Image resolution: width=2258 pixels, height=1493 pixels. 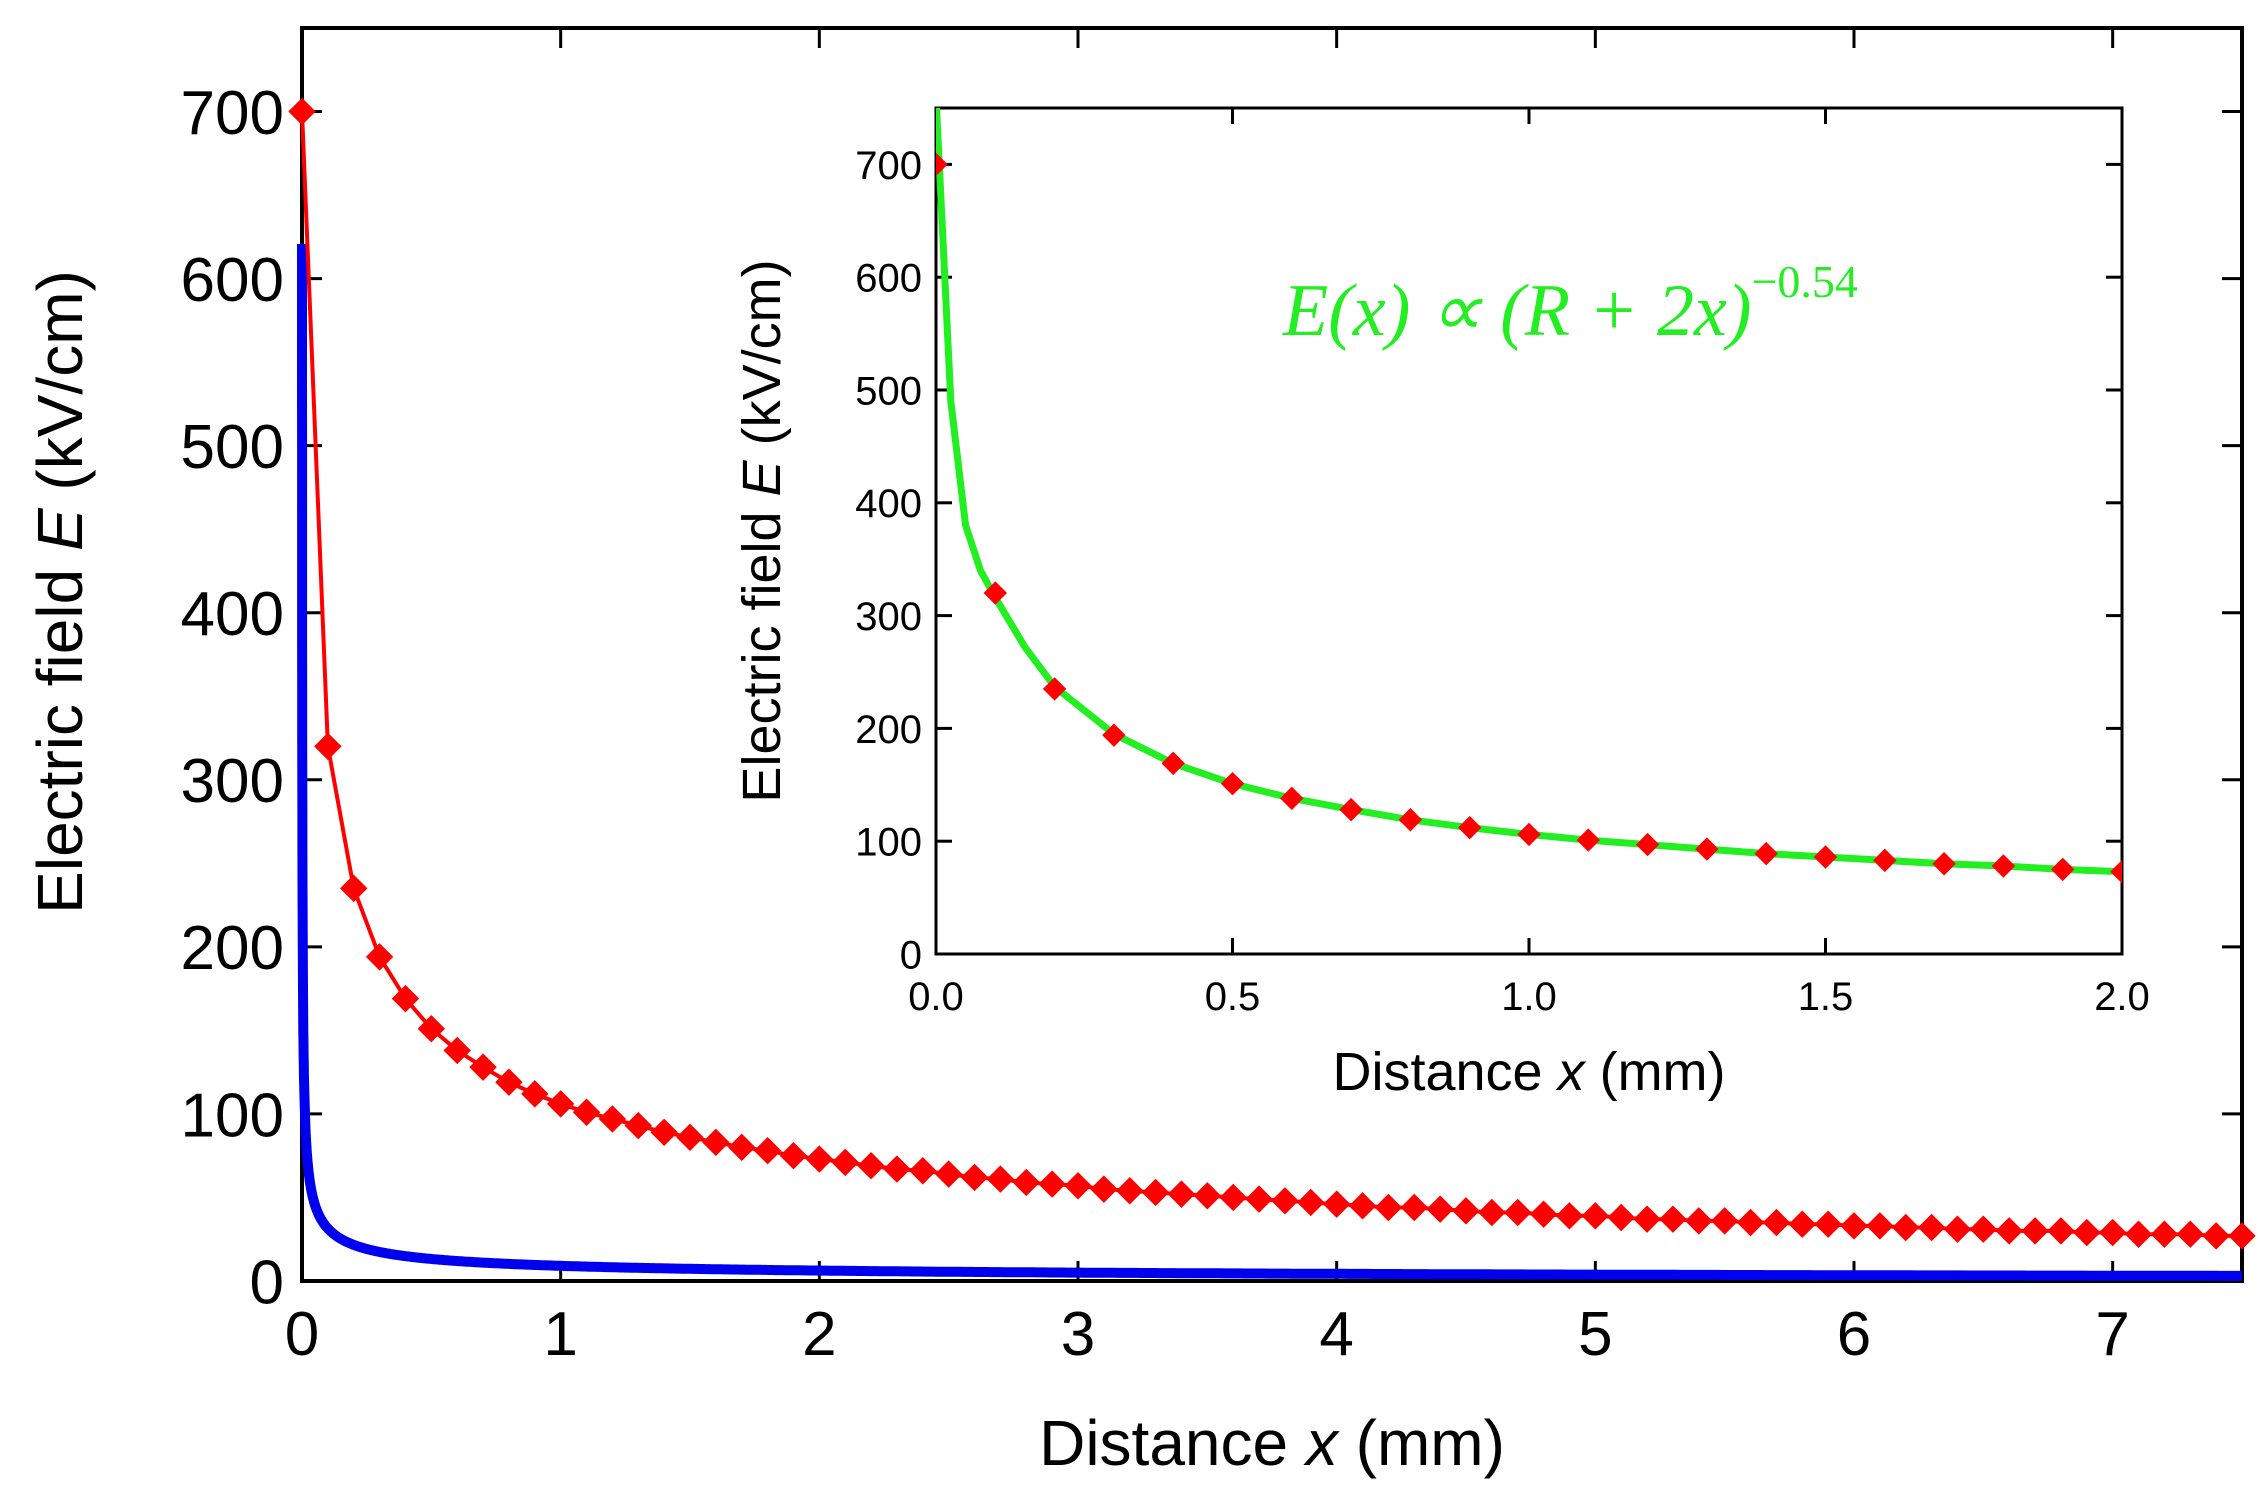 I want to click on x-tick-label: 2.0, so click(x=2122, y=997).